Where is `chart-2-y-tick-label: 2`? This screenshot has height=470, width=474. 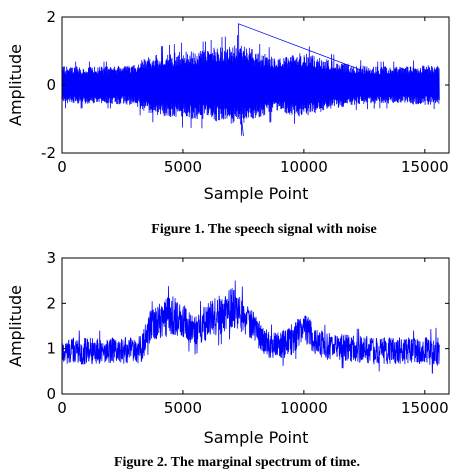
chart-2-y-tick-label: 2 is located at coordinates (51, 303).